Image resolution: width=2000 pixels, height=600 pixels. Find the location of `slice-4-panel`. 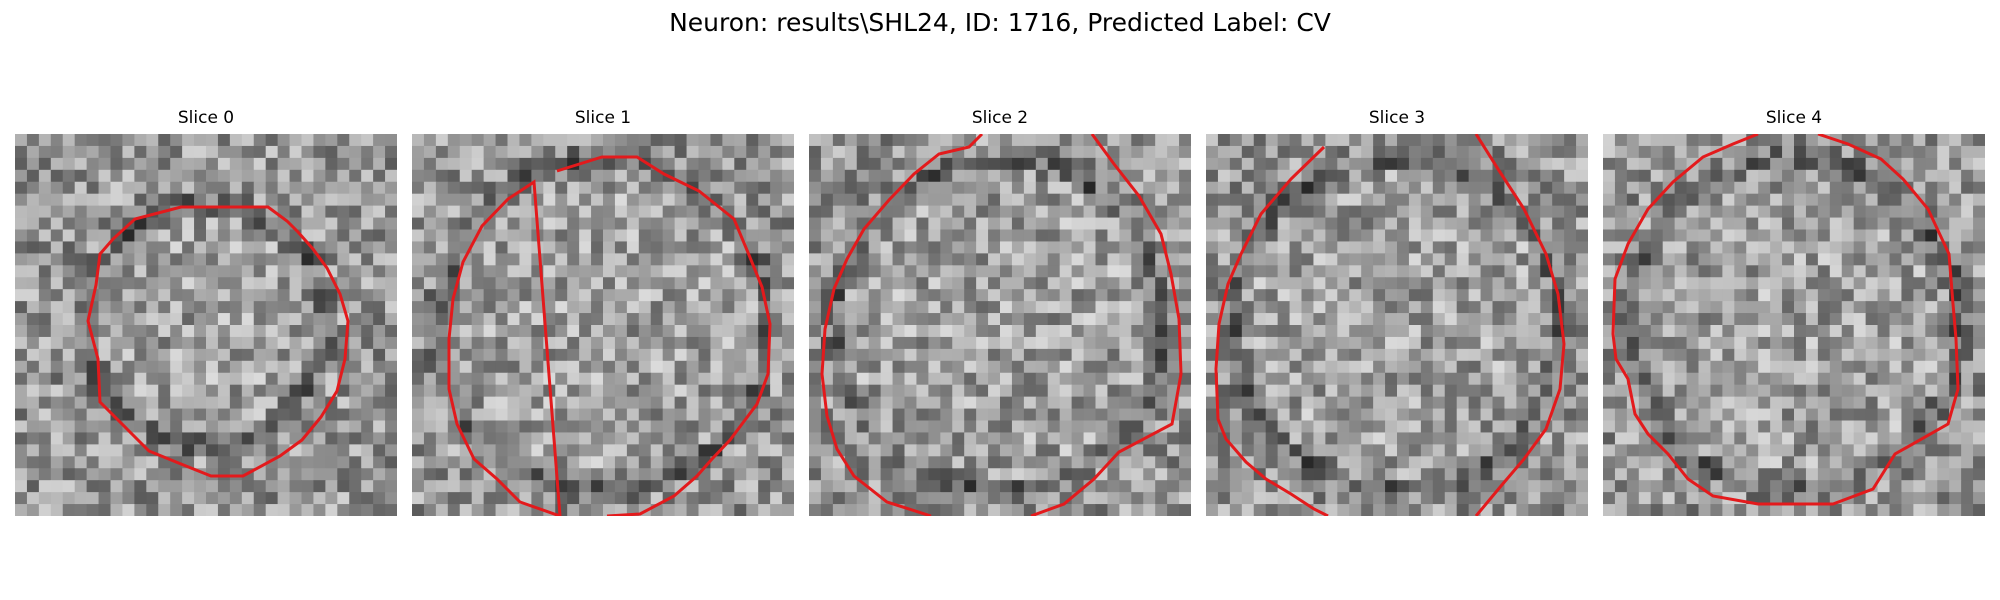

slice-4-panel is located at coordinates (1794, 325).